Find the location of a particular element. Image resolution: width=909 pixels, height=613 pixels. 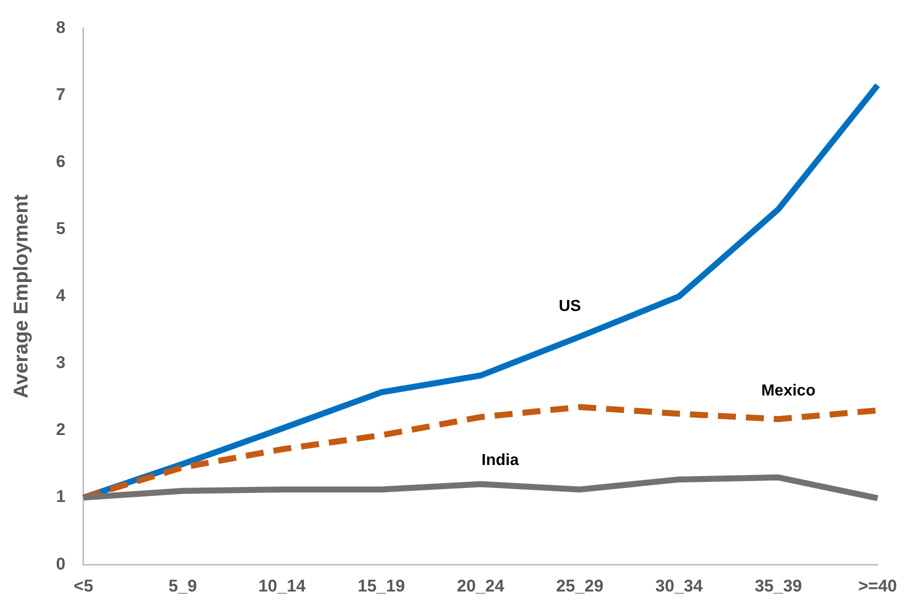

x-tick-label: 20_24 is located at coordinates (480, 586).